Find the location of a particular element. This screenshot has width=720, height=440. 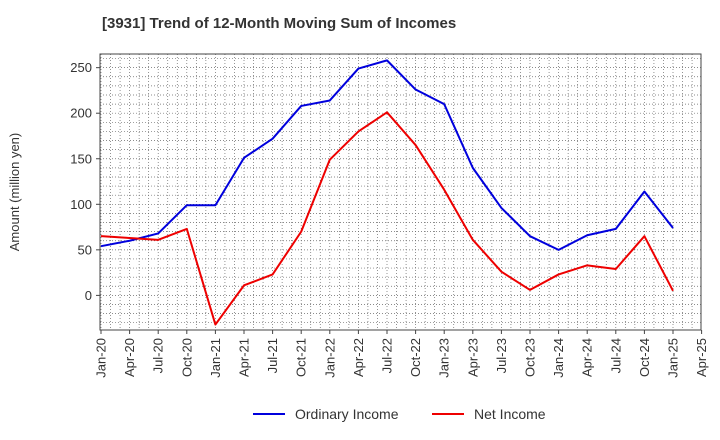

x-tick-label: Oct-22 is located at coordinates (415, 357).